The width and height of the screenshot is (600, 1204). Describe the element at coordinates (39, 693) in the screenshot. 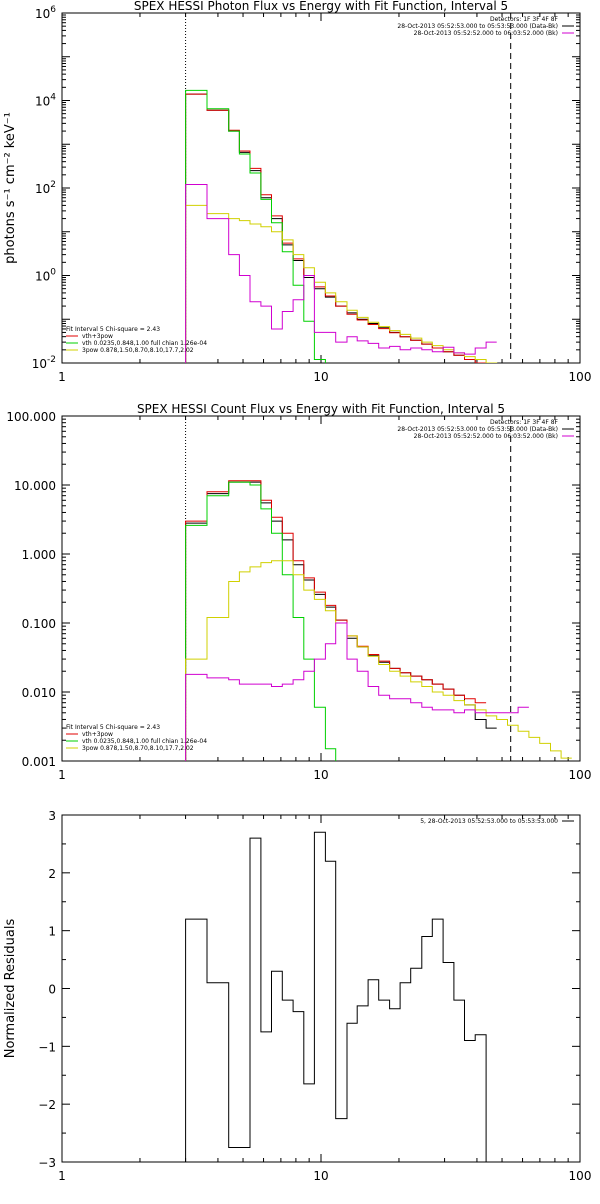

I see `y-tick-label: 0.010` at that location.